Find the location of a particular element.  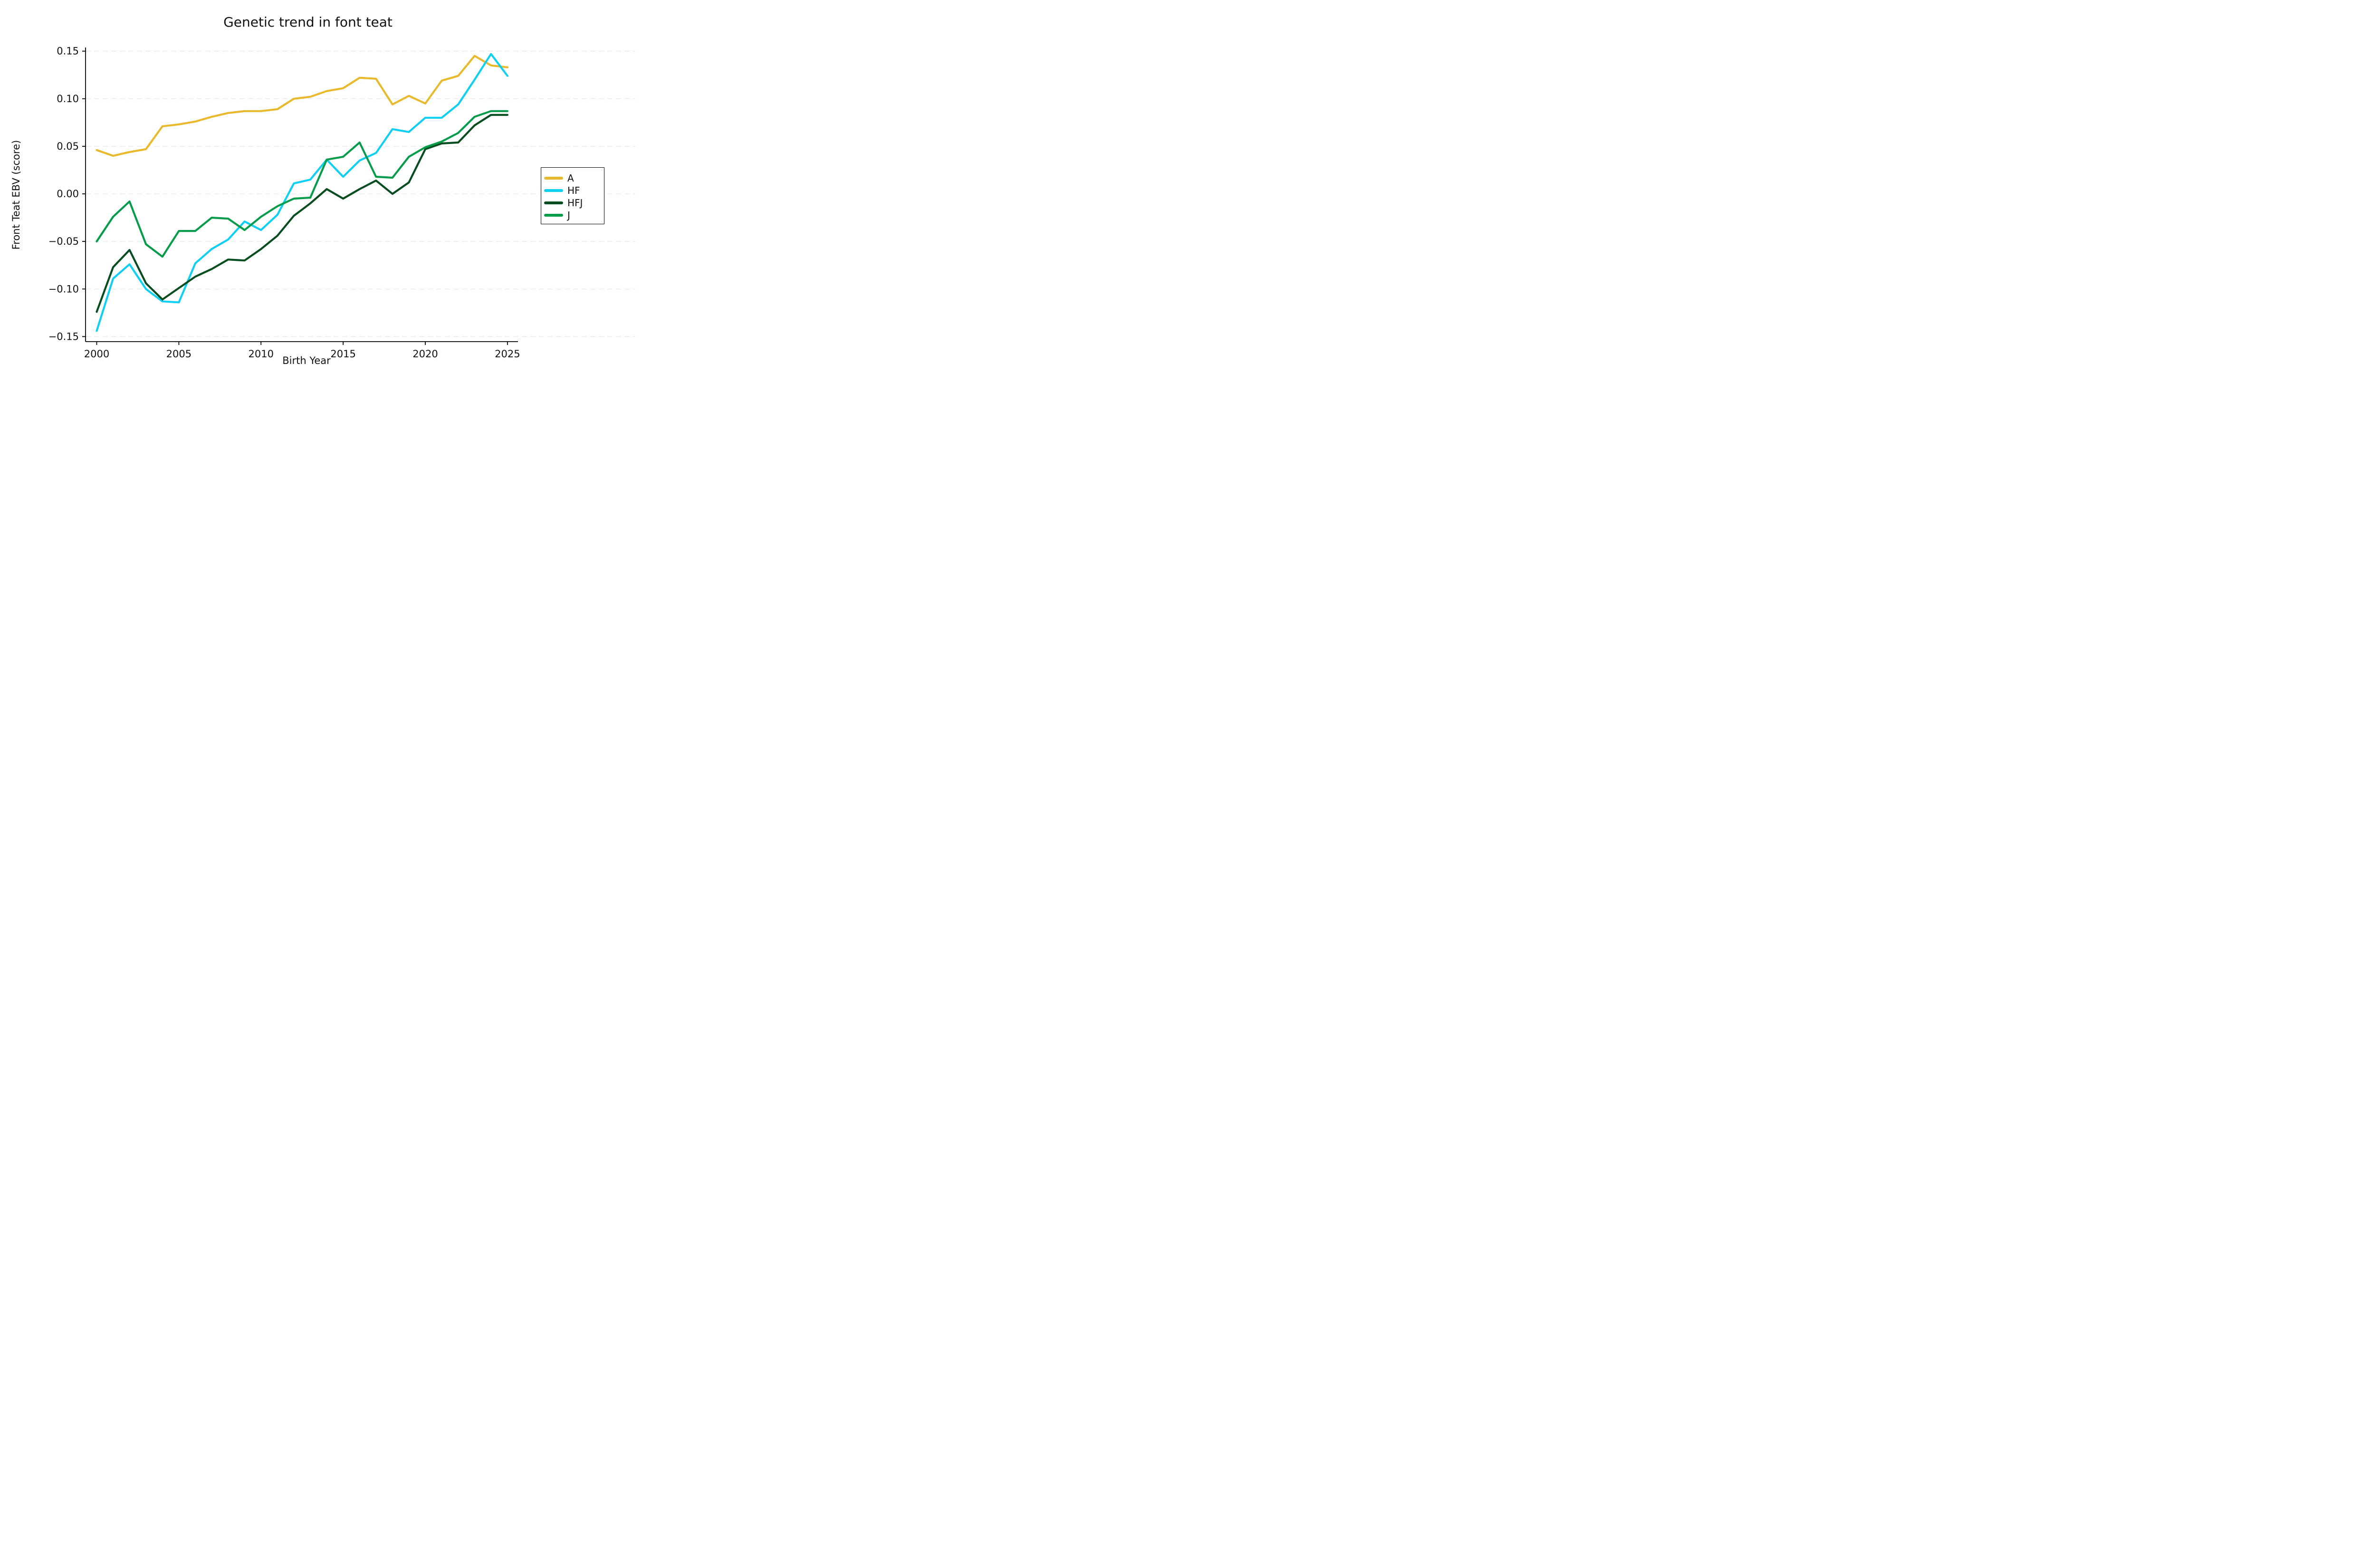

x-tick-label-2005: 2005 is located at coordinates (179, 354).